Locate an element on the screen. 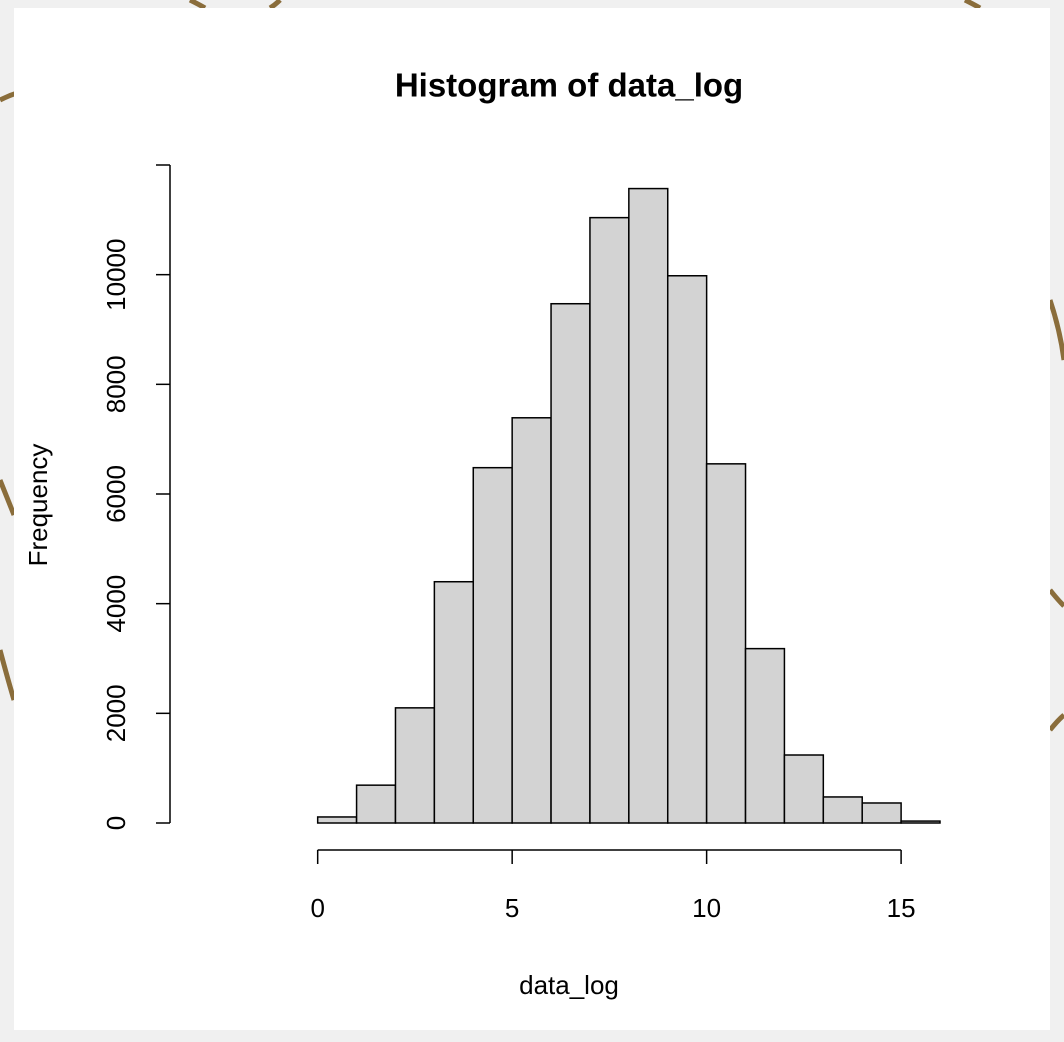 This screenshot has height=1042, width=1064. y-tick-label: 0 is located at coordinates (116, 823).